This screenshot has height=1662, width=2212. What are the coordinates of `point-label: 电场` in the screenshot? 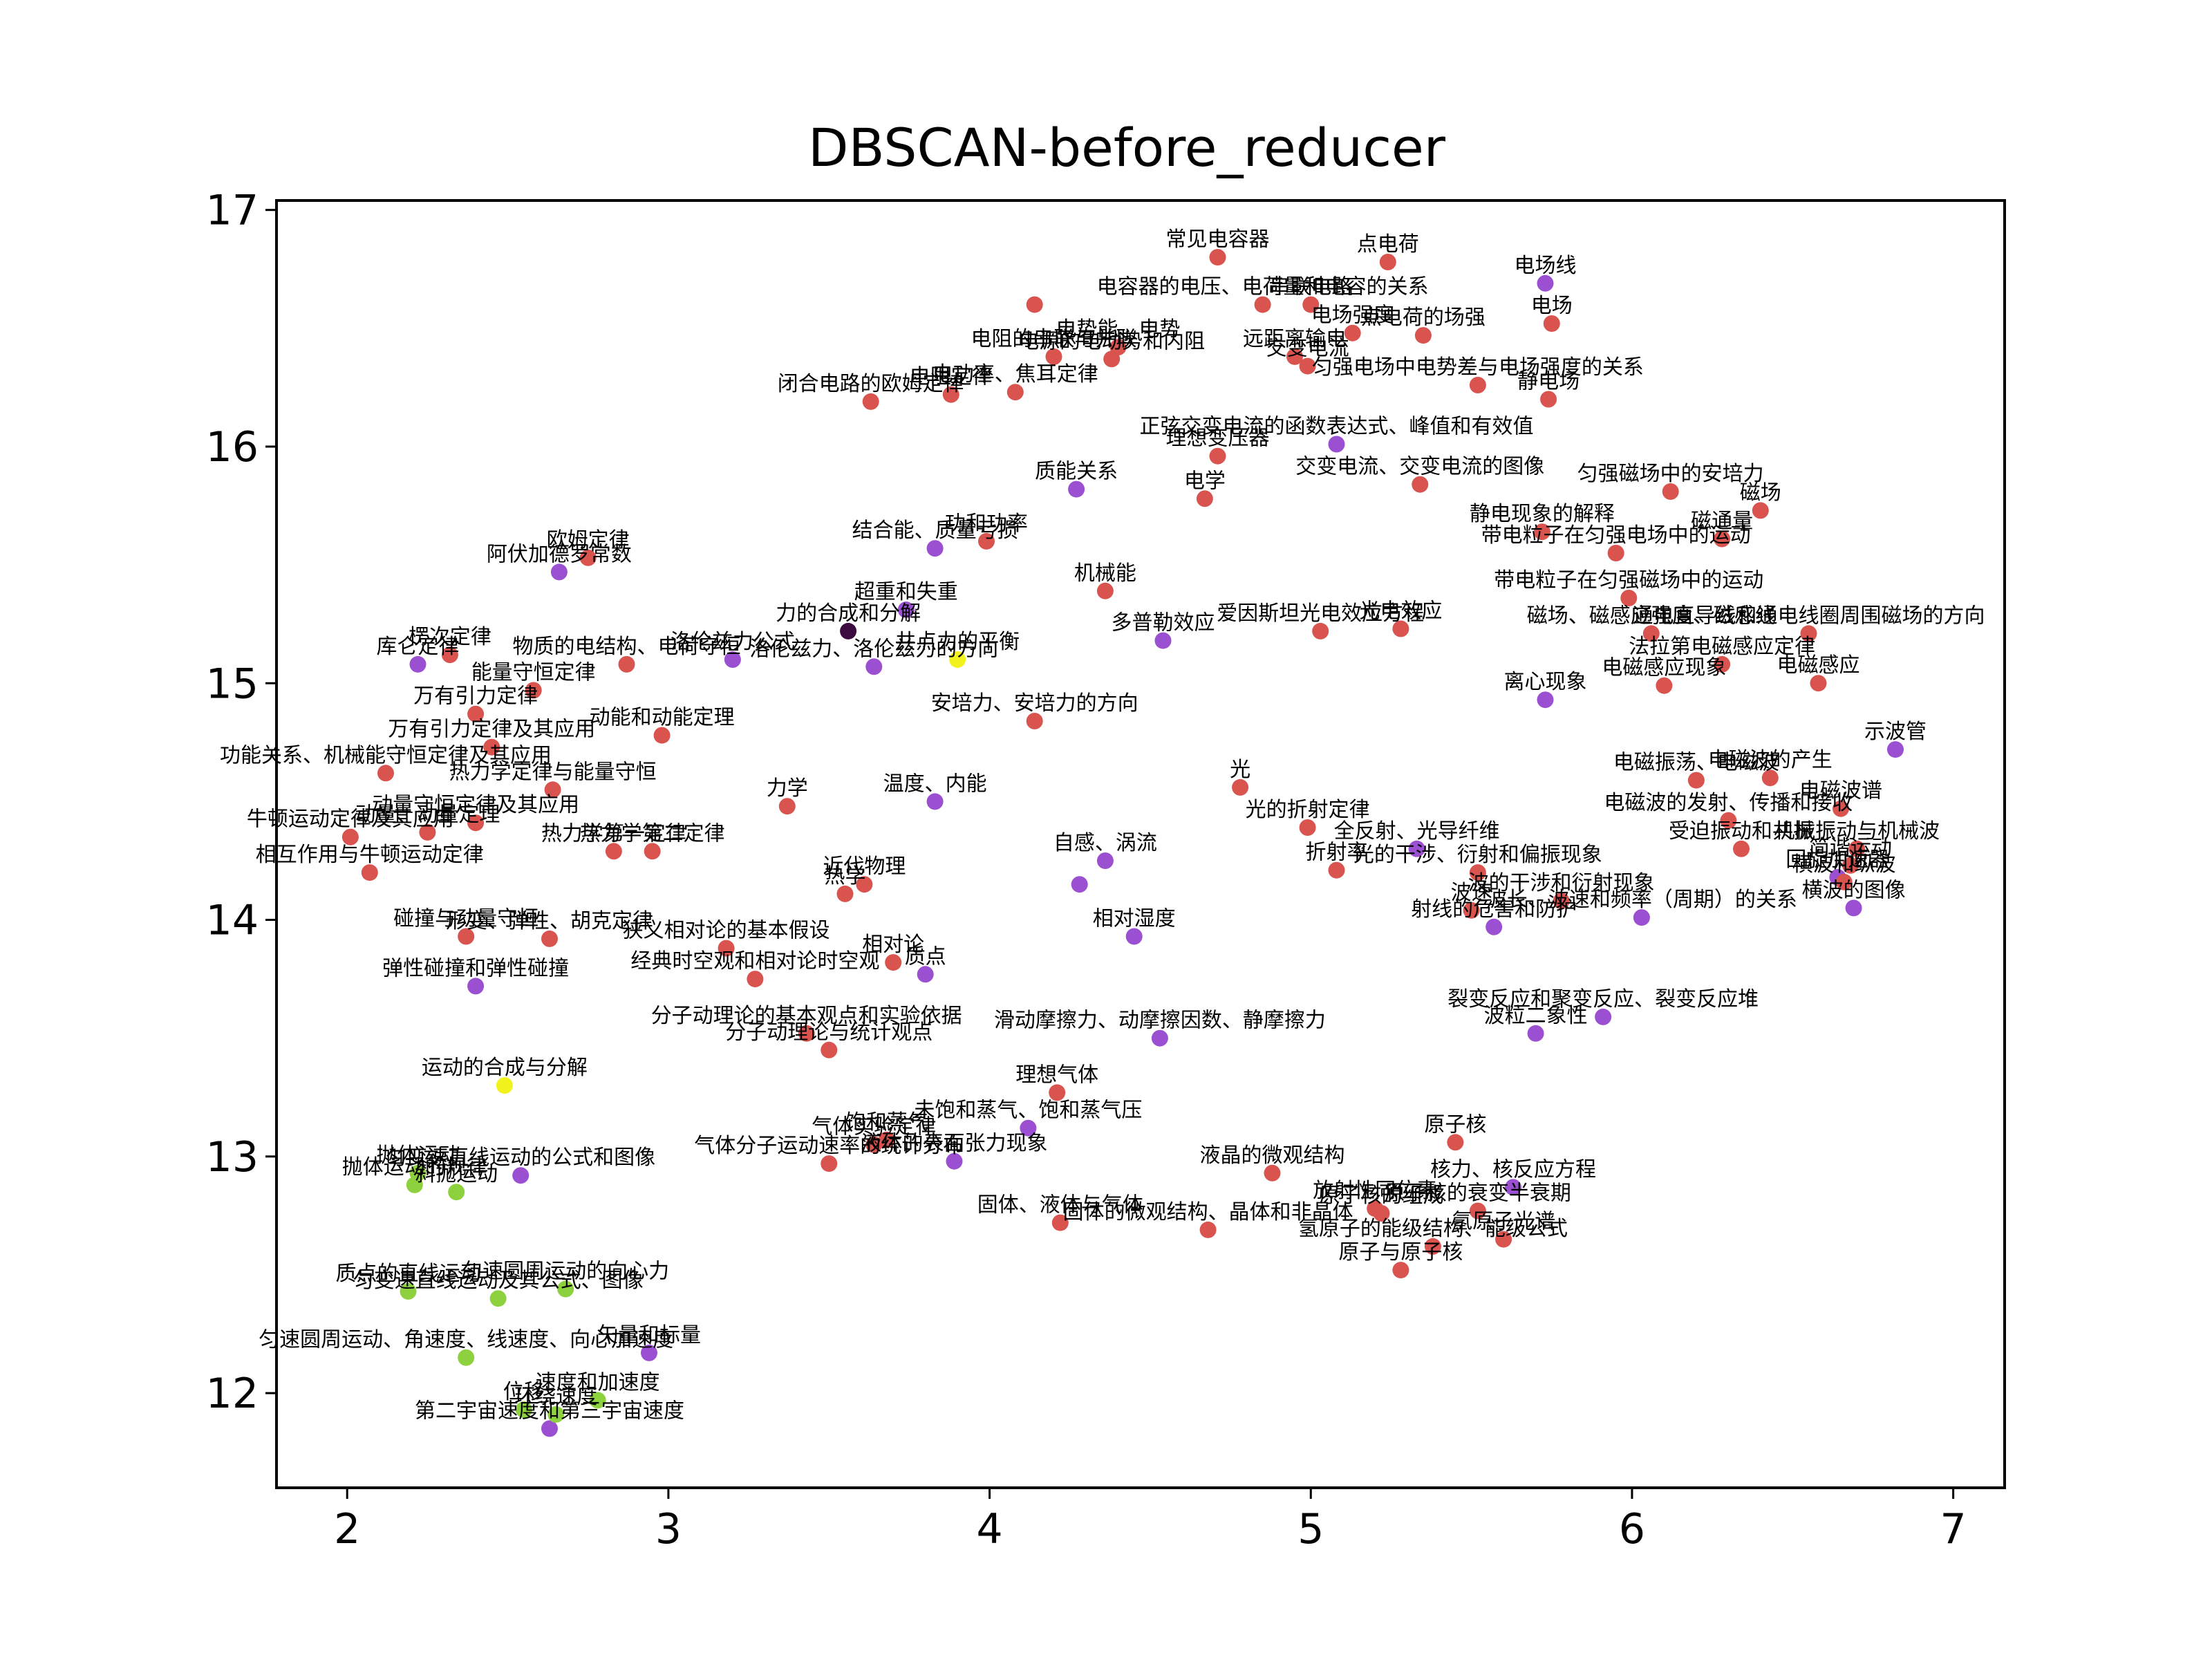 It's located at (1552, 306).